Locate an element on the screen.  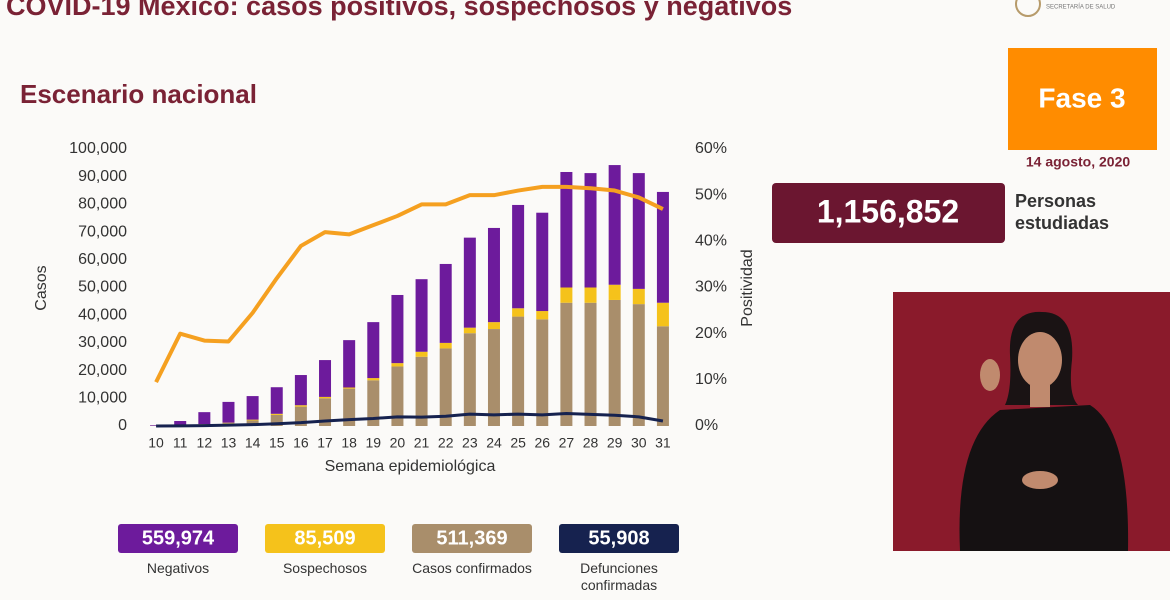
y-tick-label: 40,000 is located at coordinates (102, 314).